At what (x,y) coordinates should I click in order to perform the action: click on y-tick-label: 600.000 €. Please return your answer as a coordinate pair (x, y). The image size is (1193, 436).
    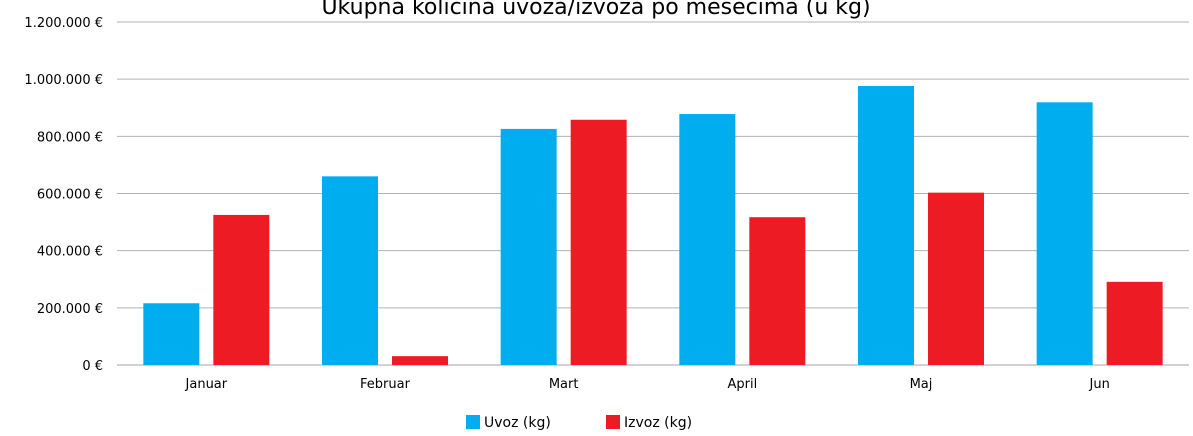
    Looking at the image, I should click on (70, 195).